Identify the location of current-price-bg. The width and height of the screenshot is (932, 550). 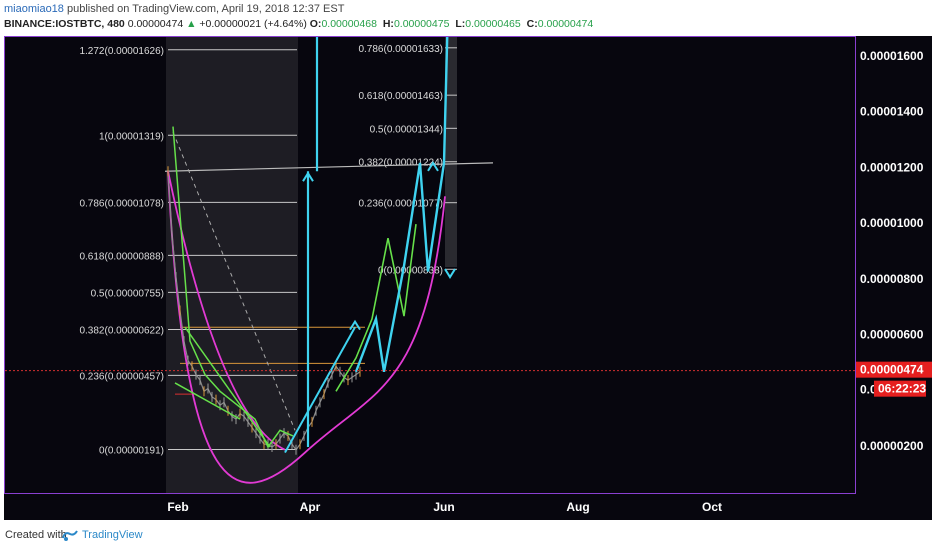
(894, 369).